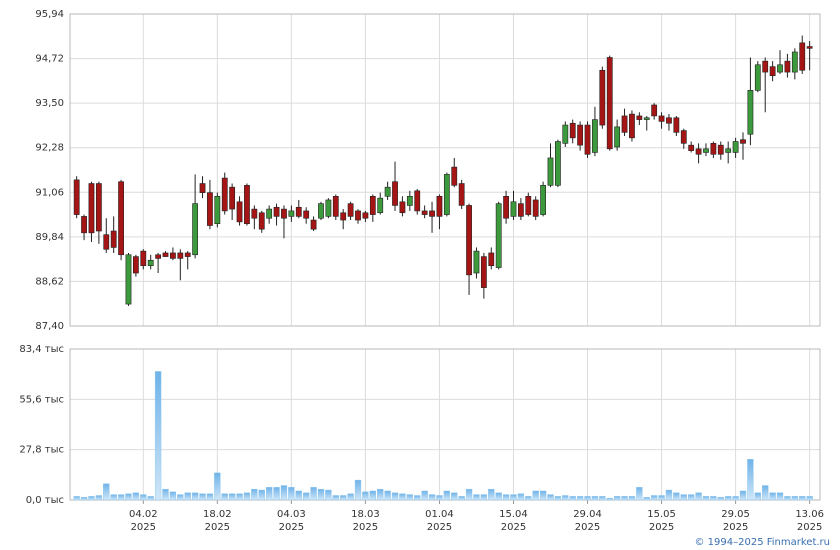 The height and width of the screenshot is (550, 840). I want to click on y-tick-label: 93,50, so click(49, 103).